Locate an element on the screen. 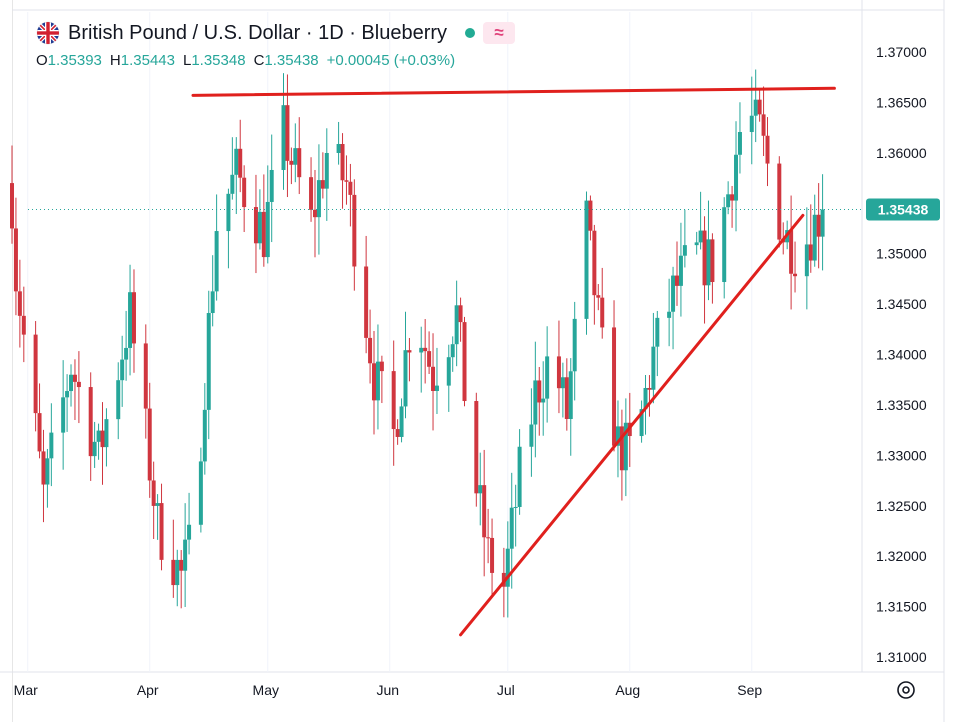 Image resolution: width=960 pixels, height=722 pixels. time-axis: Mar Apr May Jun Jul Aug Sep is located at coordinates (464, 690).